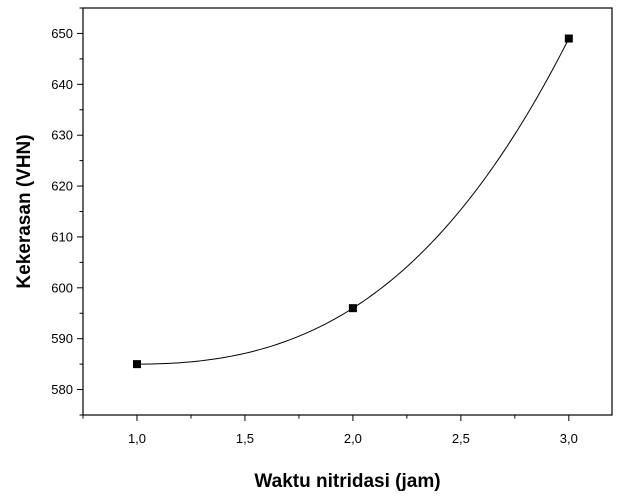 The image size is (628, 497). Describe the element at coordinates (330, 430) in the screenshot. I see `x-axis-ticks: 1,0 1,5 2,0 2,5 3,0` at that location.